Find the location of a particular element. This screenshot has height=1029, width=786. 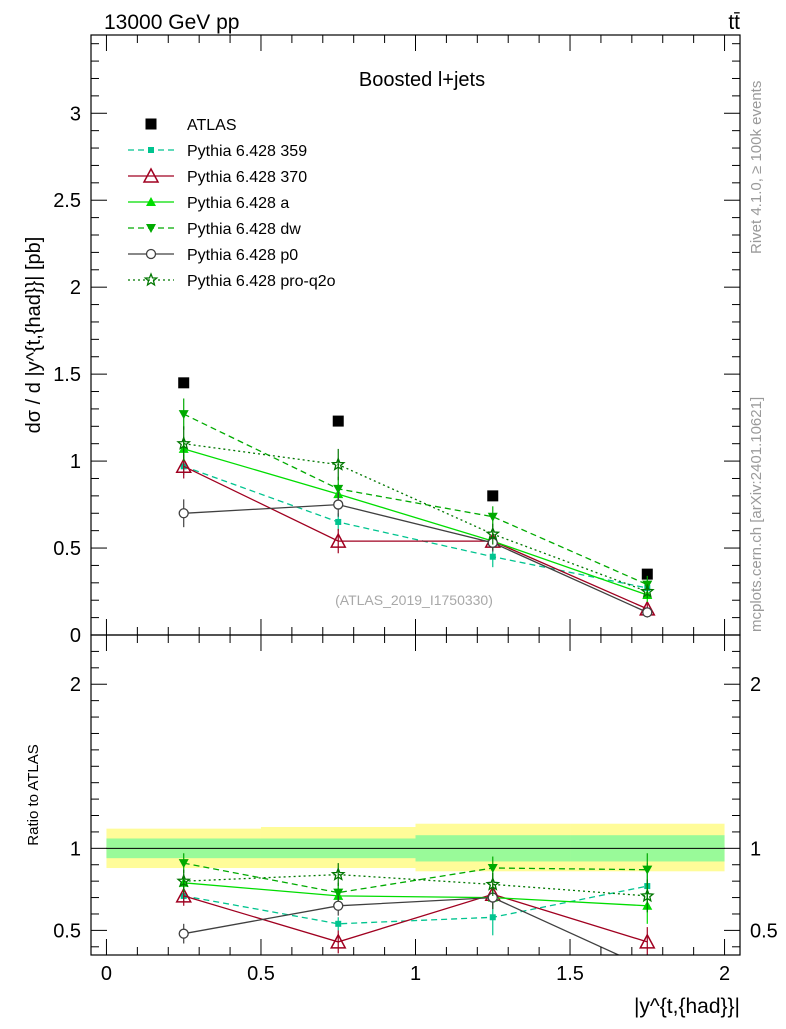

main-series-atlas is located at coordinates (415, 478).